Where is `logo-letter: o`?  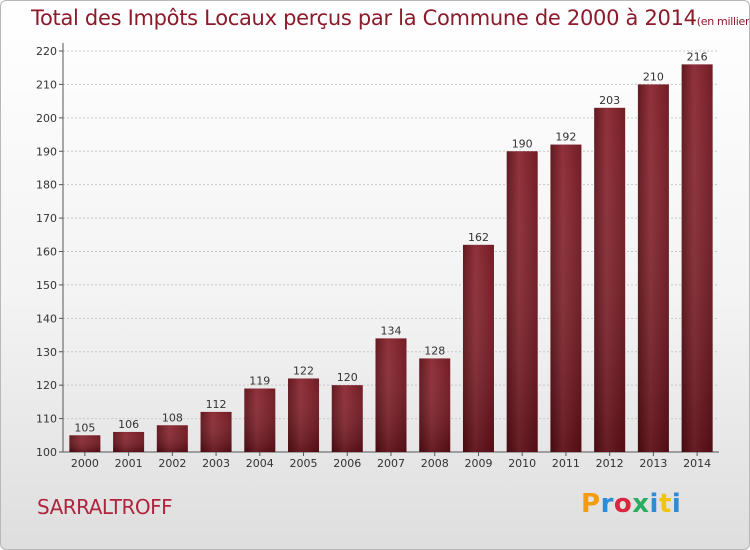 logo-letter: o is located at coordinates (623, 504).